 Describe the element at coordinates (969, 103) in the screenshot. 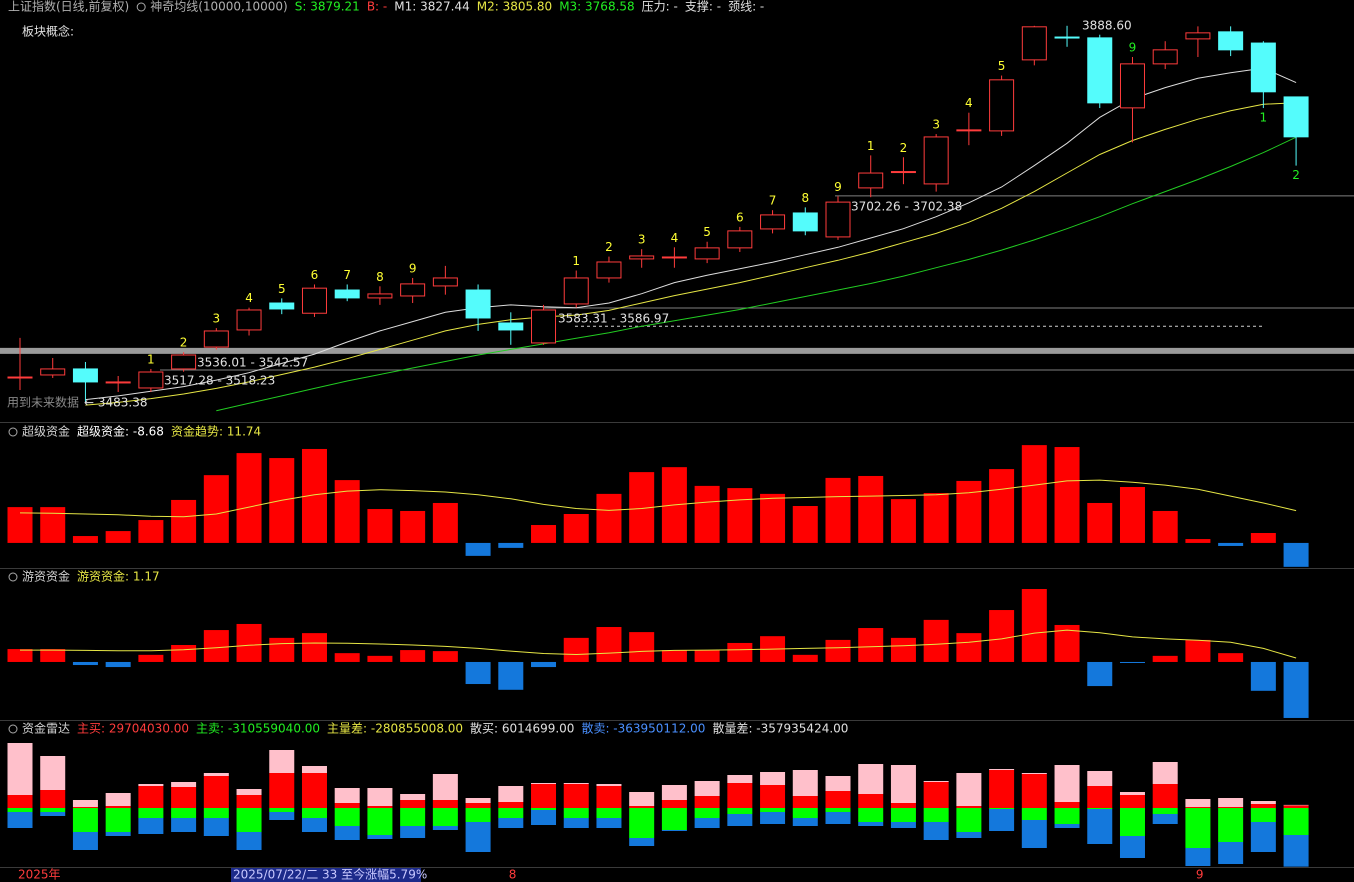

I see `count-label: 4` at that location.